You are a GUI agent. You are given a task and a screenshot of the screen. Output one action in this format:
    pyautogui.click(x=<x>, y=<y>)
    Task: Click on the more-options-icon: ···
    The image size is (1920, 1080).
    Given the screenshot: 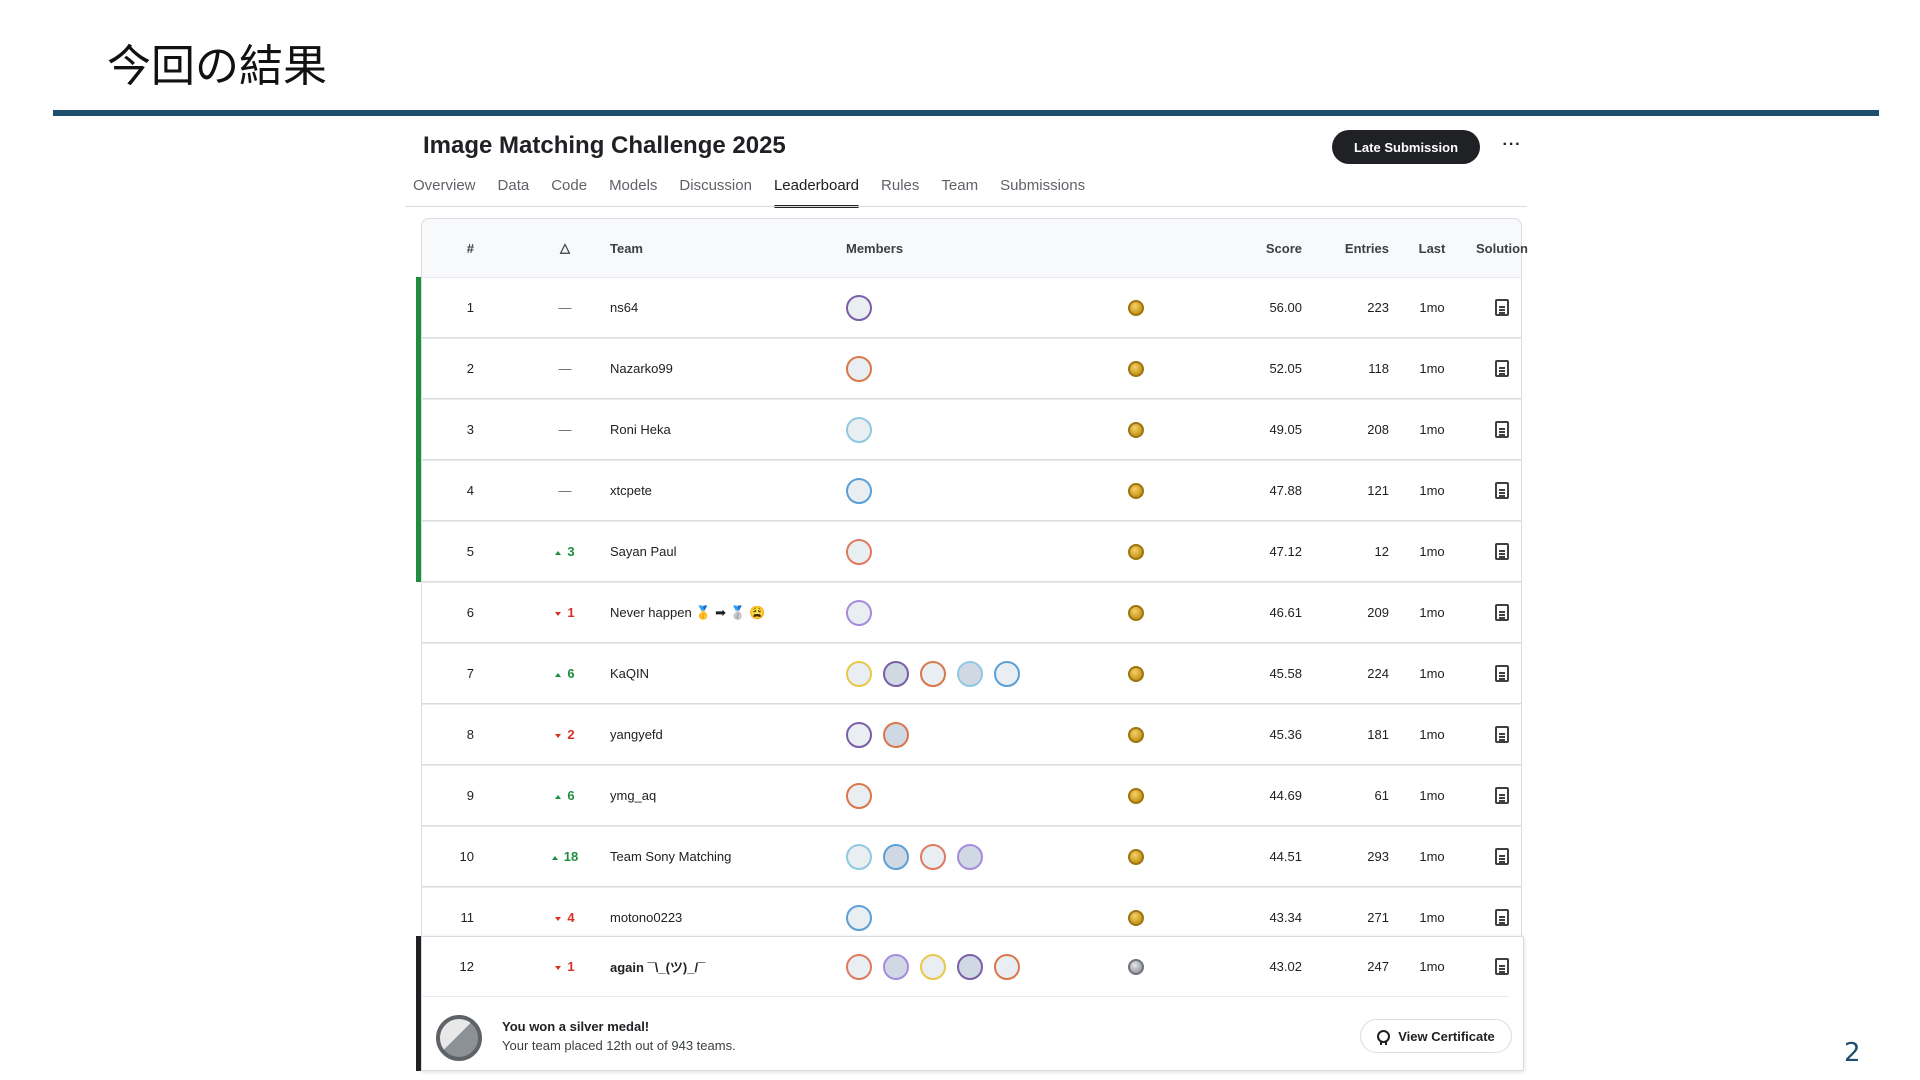 What is the action you would take?
    pyautogui.click(x=1512, y=144)
    